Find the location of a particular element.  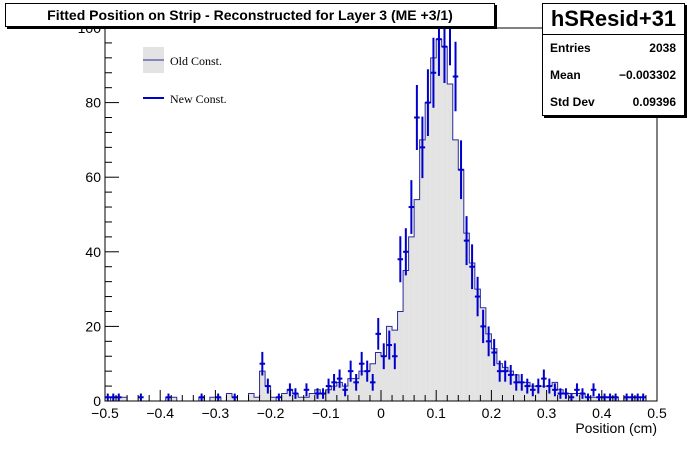

legend-old-label: Old Const. is located at coordinates (196, 61).